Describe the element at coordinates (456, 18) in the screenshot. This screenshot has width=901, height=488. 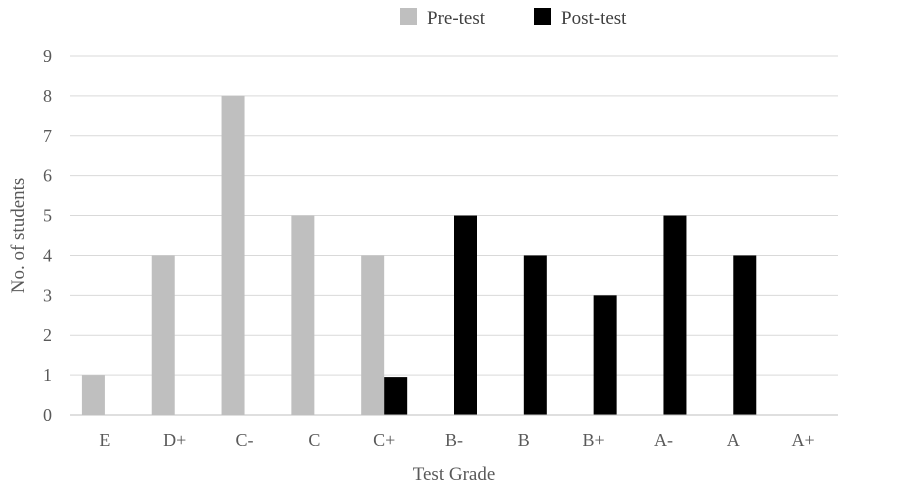
I see `legend-label: Pre-test` at that location.